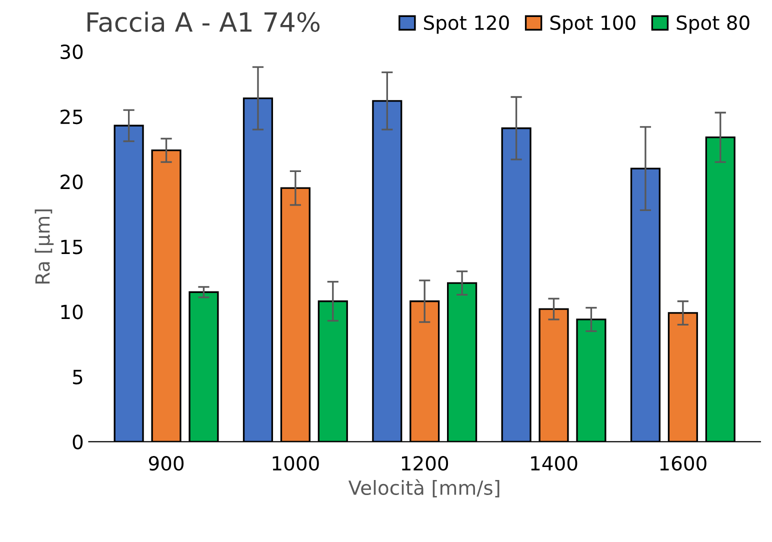 This screenshot has height=542, width=772. Describe the element at coordinates (71, 52) in the screenshot. I see `y-tick-label: 30` at that location.